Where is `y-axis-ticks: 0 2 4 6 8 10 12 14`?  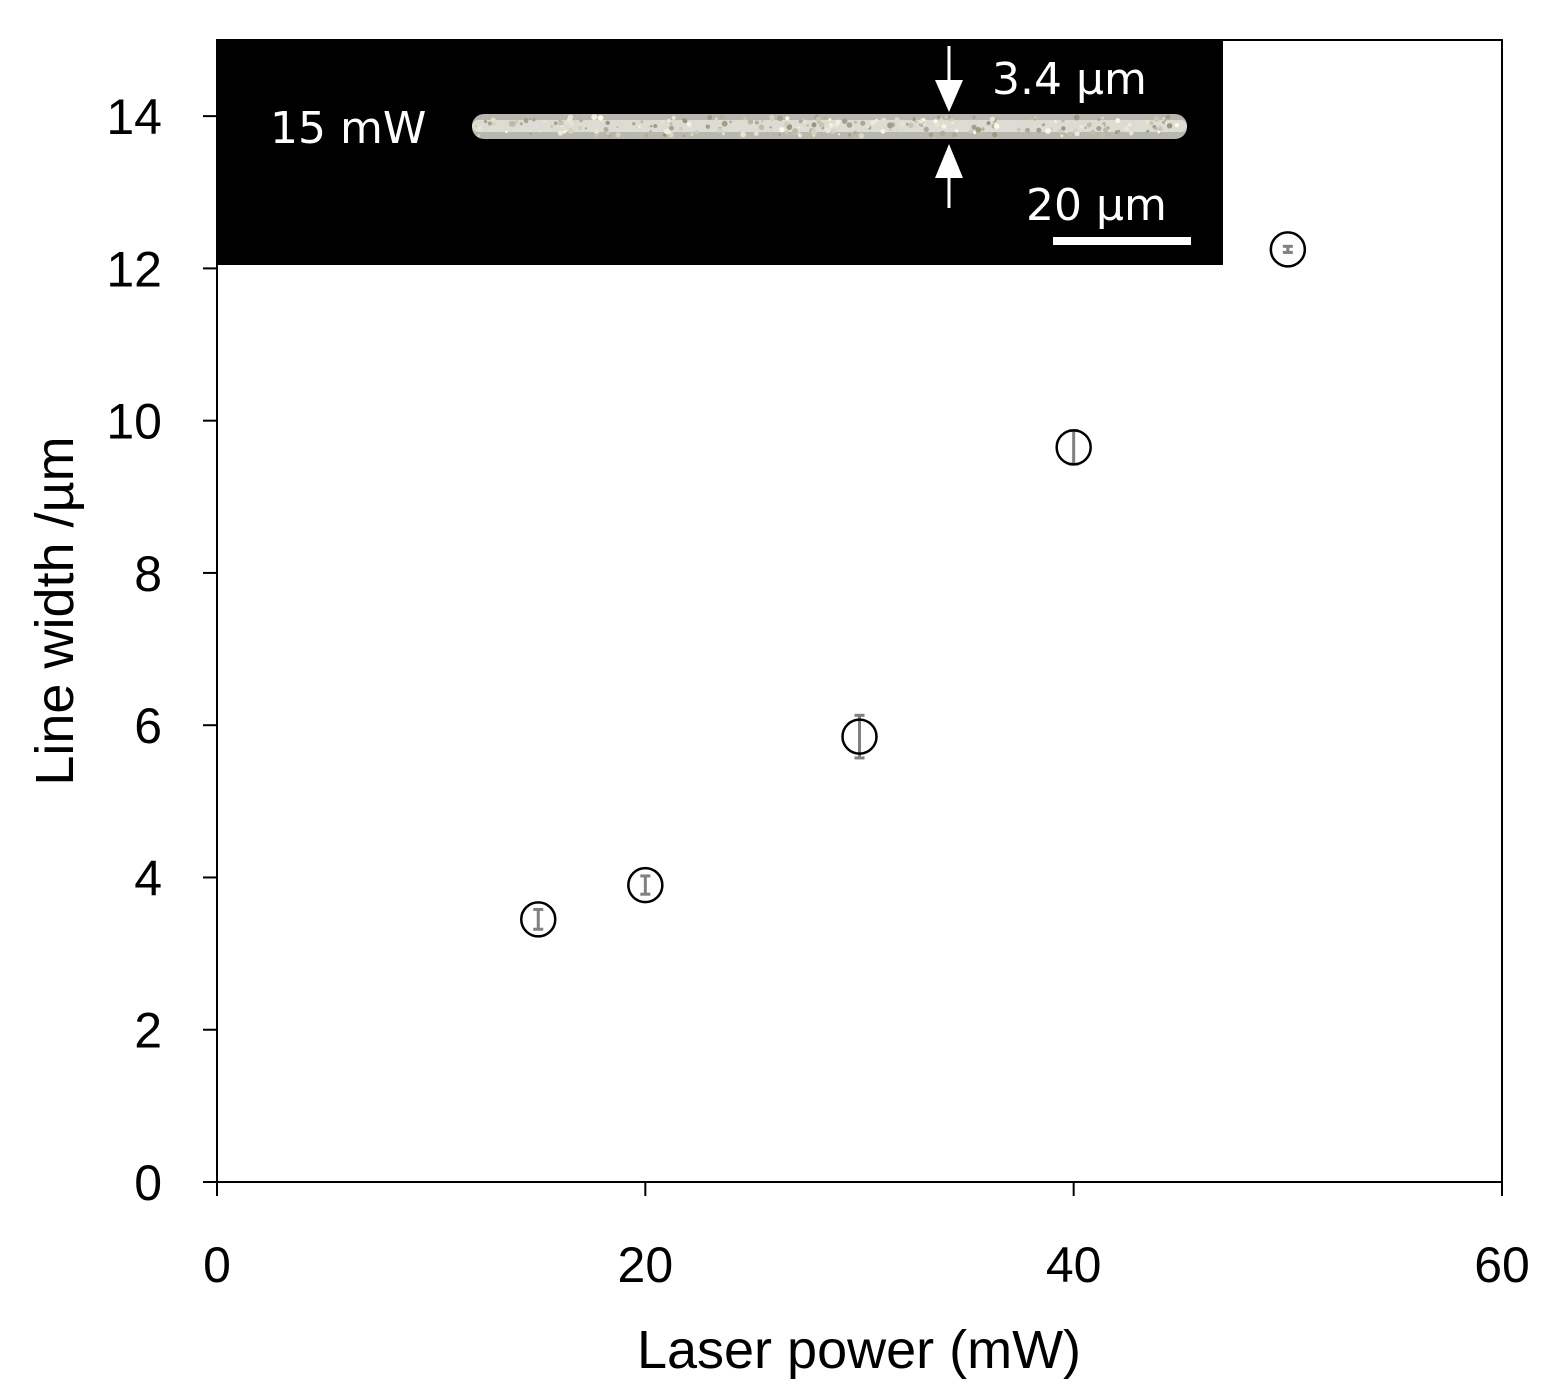
y-axis-ticks: 0 2 4 6 8 10 12 14 is located at coordinates (161, 650).